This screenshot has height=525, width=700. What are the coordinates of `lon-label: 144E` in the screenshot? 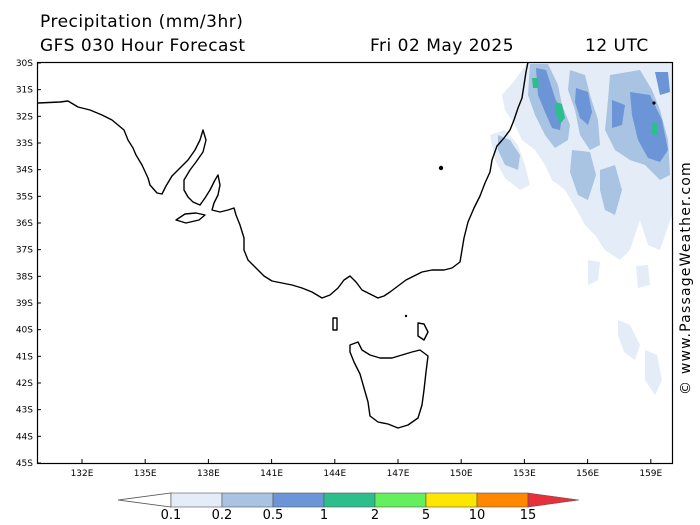 It's located at (334, 474).